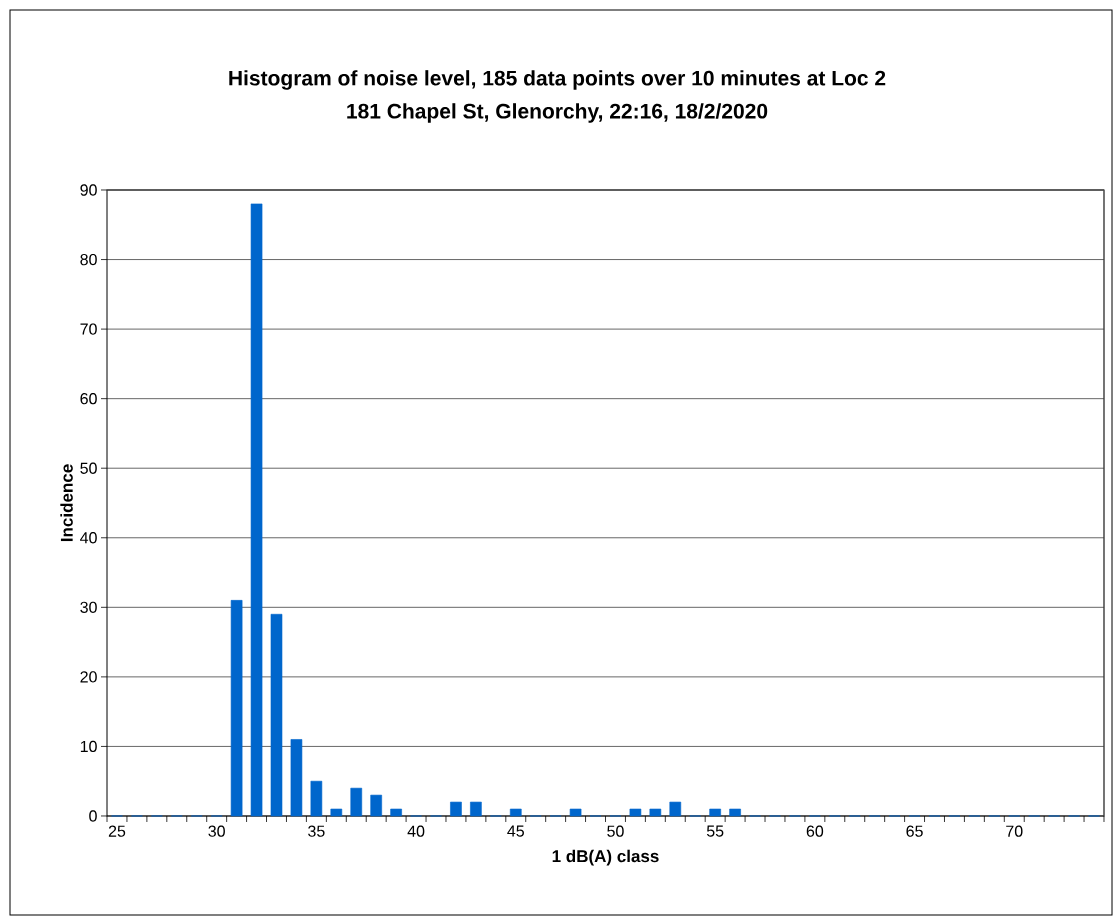  Describe the element at coordinates (715, 831) in the screenshot. I see `x-tick-label: 55` at that location.